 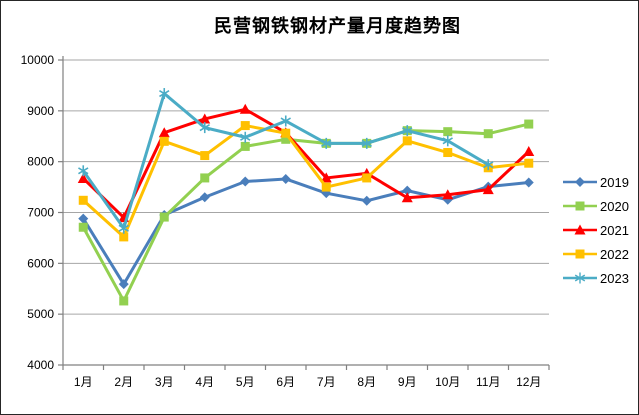 What do you see at coordinates (308, 382) in the screenshot?
I see `x-axis-labels: 1月 2月 3月 4月 5月 6月 7月 8月 9月 10月 11月 12月` at bounding box center [308, 382].